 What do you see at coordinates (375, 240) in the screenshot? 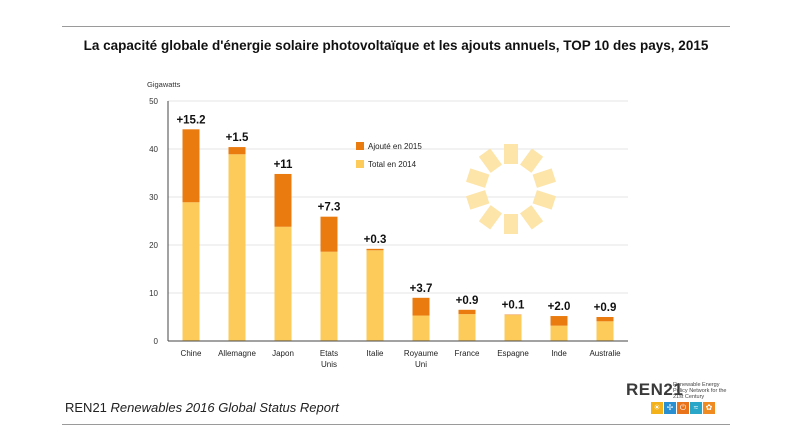
I see `data-label: +0.3` at bounding box center [375, 240].